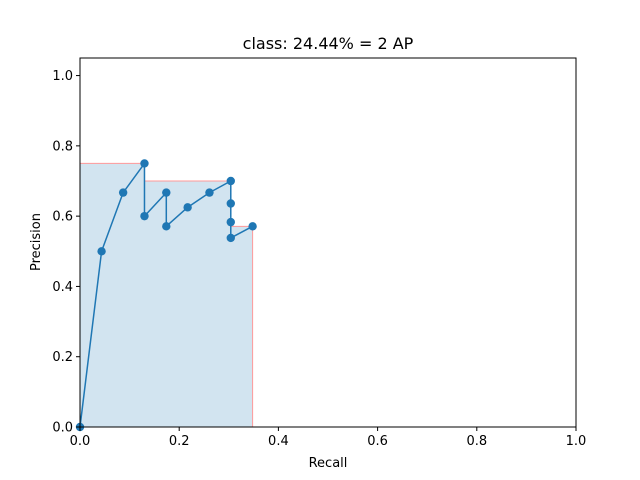 This screenshot has height=480, width=640. Describe the element at coordinates (62, 357) in the screenshot. I see `y-tick-label: 0.2` at that location.